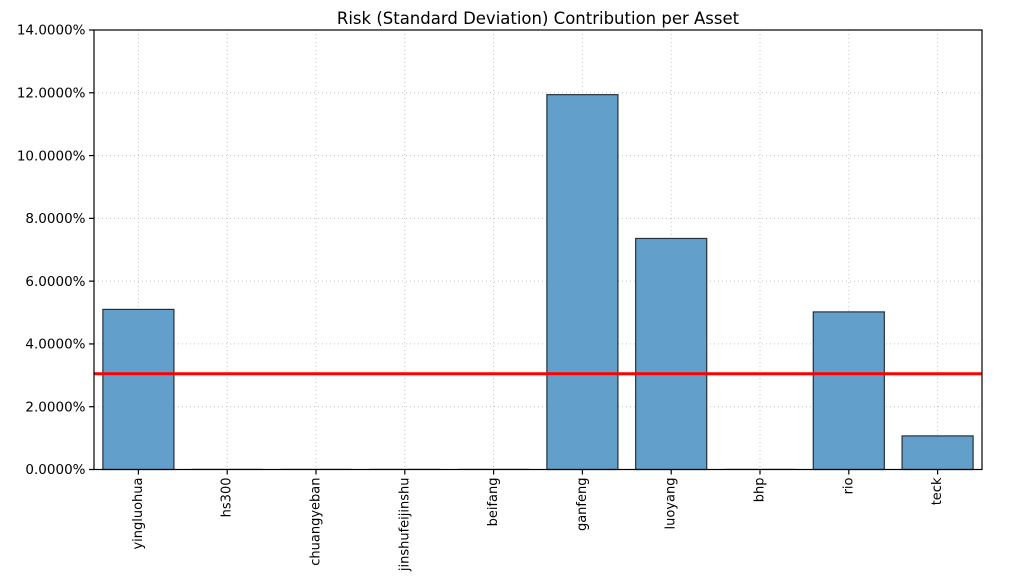 This screenshot has height=586, width=1009. Describe the element at coordinates (493, 501) in the screenshot. I see `x-tick-label: beifang` at that location.